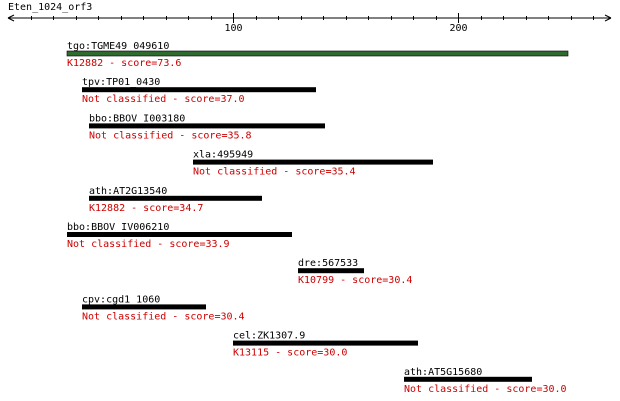 This screenshot has height=401, width=620. Describe the element at coordinates (328, 263) in the screenshot. I see `hit-id-label: dre:567533` at that location.